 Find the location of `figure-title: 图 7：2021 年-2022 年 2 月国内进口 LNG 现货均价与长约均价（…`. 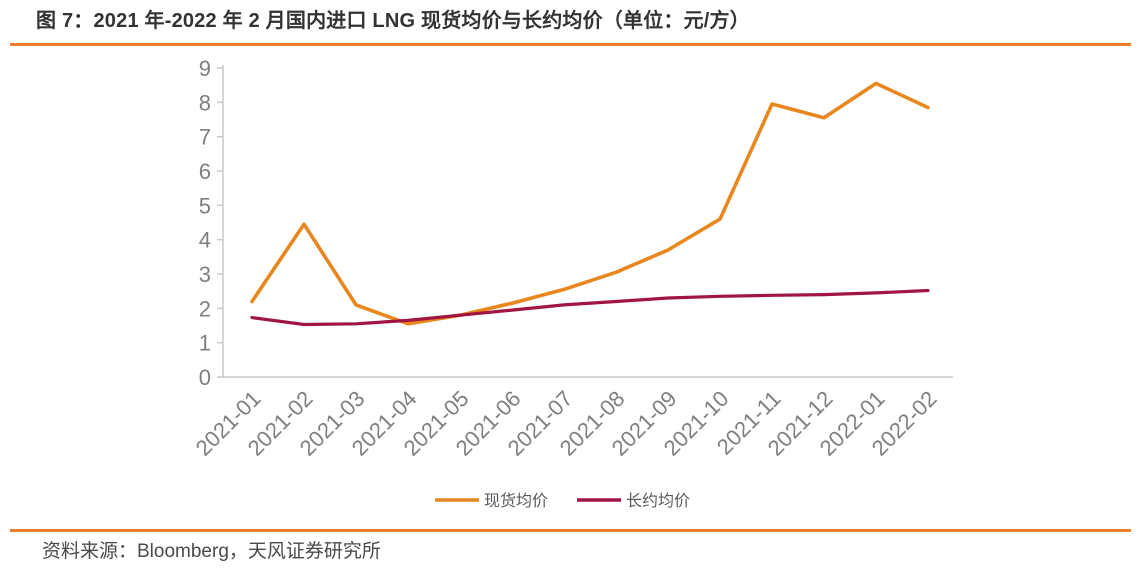

figure-title: 图 7：2021 年-2022 年 2 月国内进口 LNG 现货均价与长约均价（… is located at coordinates (393, 21).